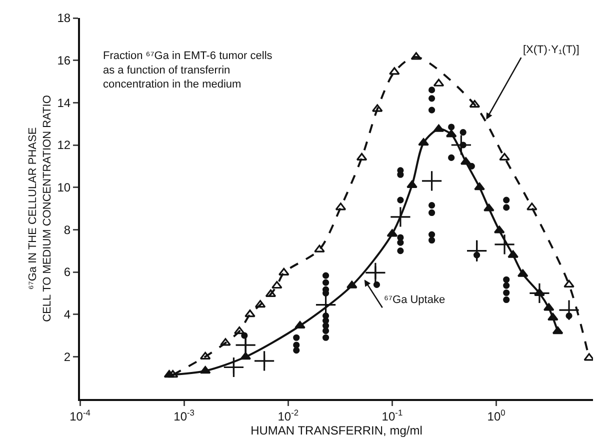  What do you see at coordinates (392, 415) in the screenshot?
I see `x-tick-label: 10$^{-1}$` at bounding box center [392, 415].